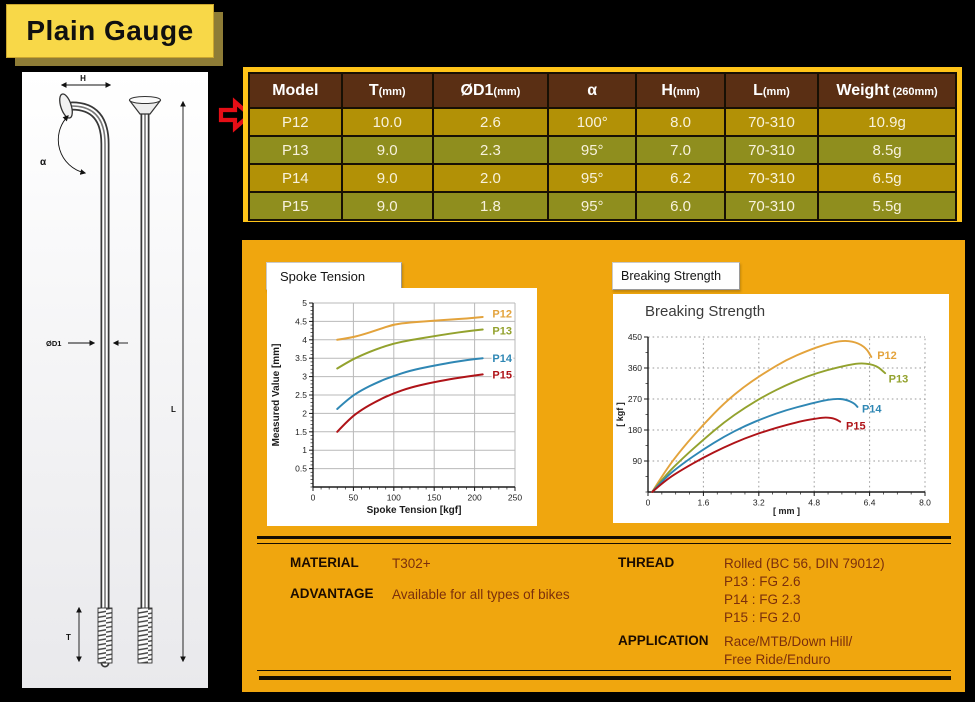 The height and width of the screenshot is (702, 975). I want to click on svg-text: 3, so click(304, 377).